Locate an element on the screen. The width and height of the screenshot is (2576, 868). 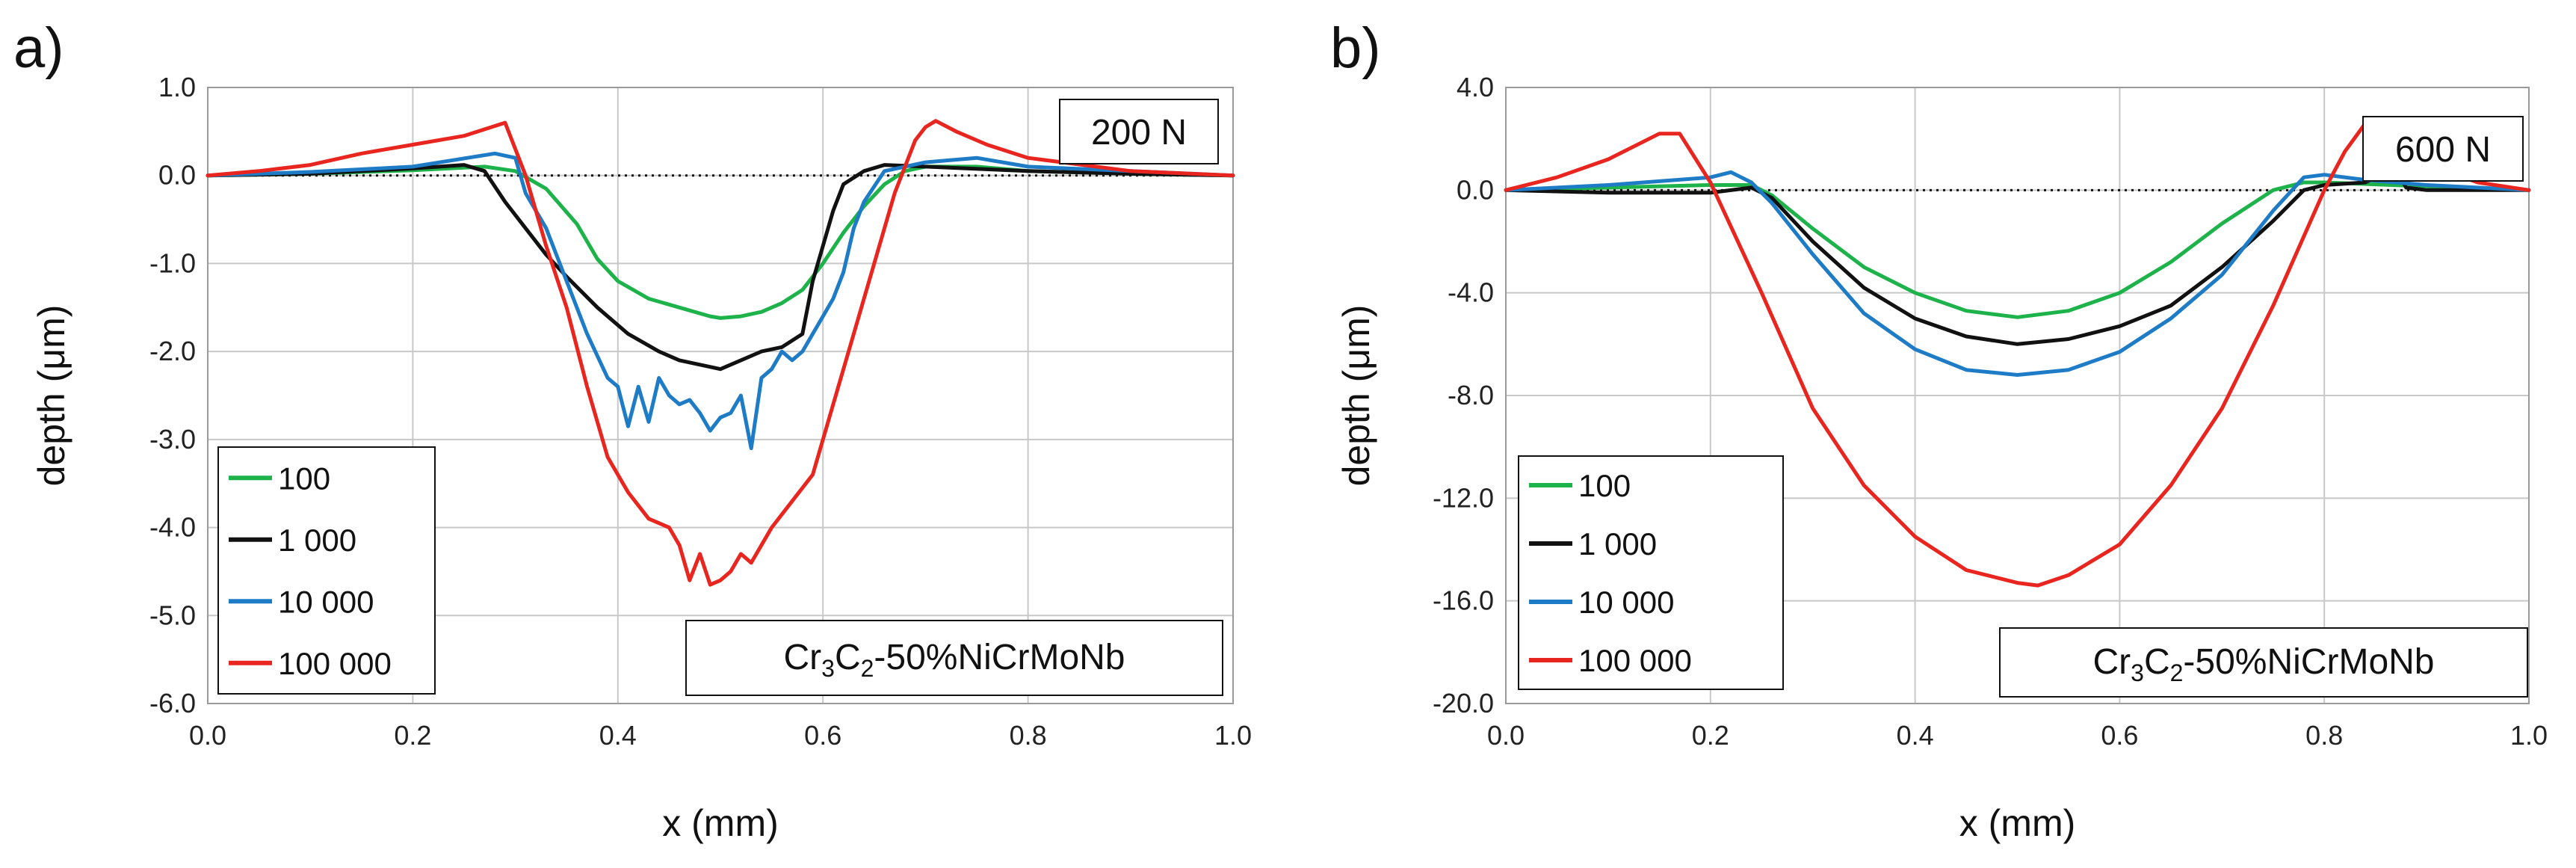
y-tick-label: -20.0 is located at coordinates (1463, 703).